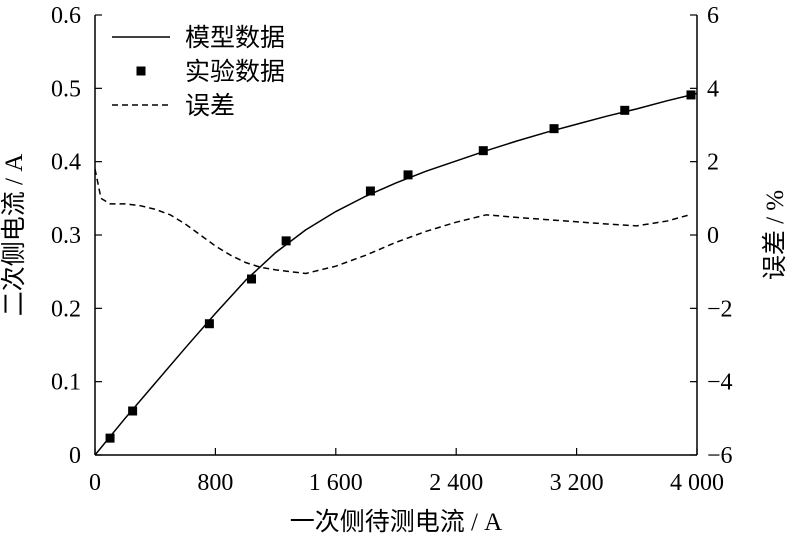 This screenshot has width=800, height=541. Describe the element at coordinates (215, 483) in the screenshot. I see `x-tick-label: 800` at that location.